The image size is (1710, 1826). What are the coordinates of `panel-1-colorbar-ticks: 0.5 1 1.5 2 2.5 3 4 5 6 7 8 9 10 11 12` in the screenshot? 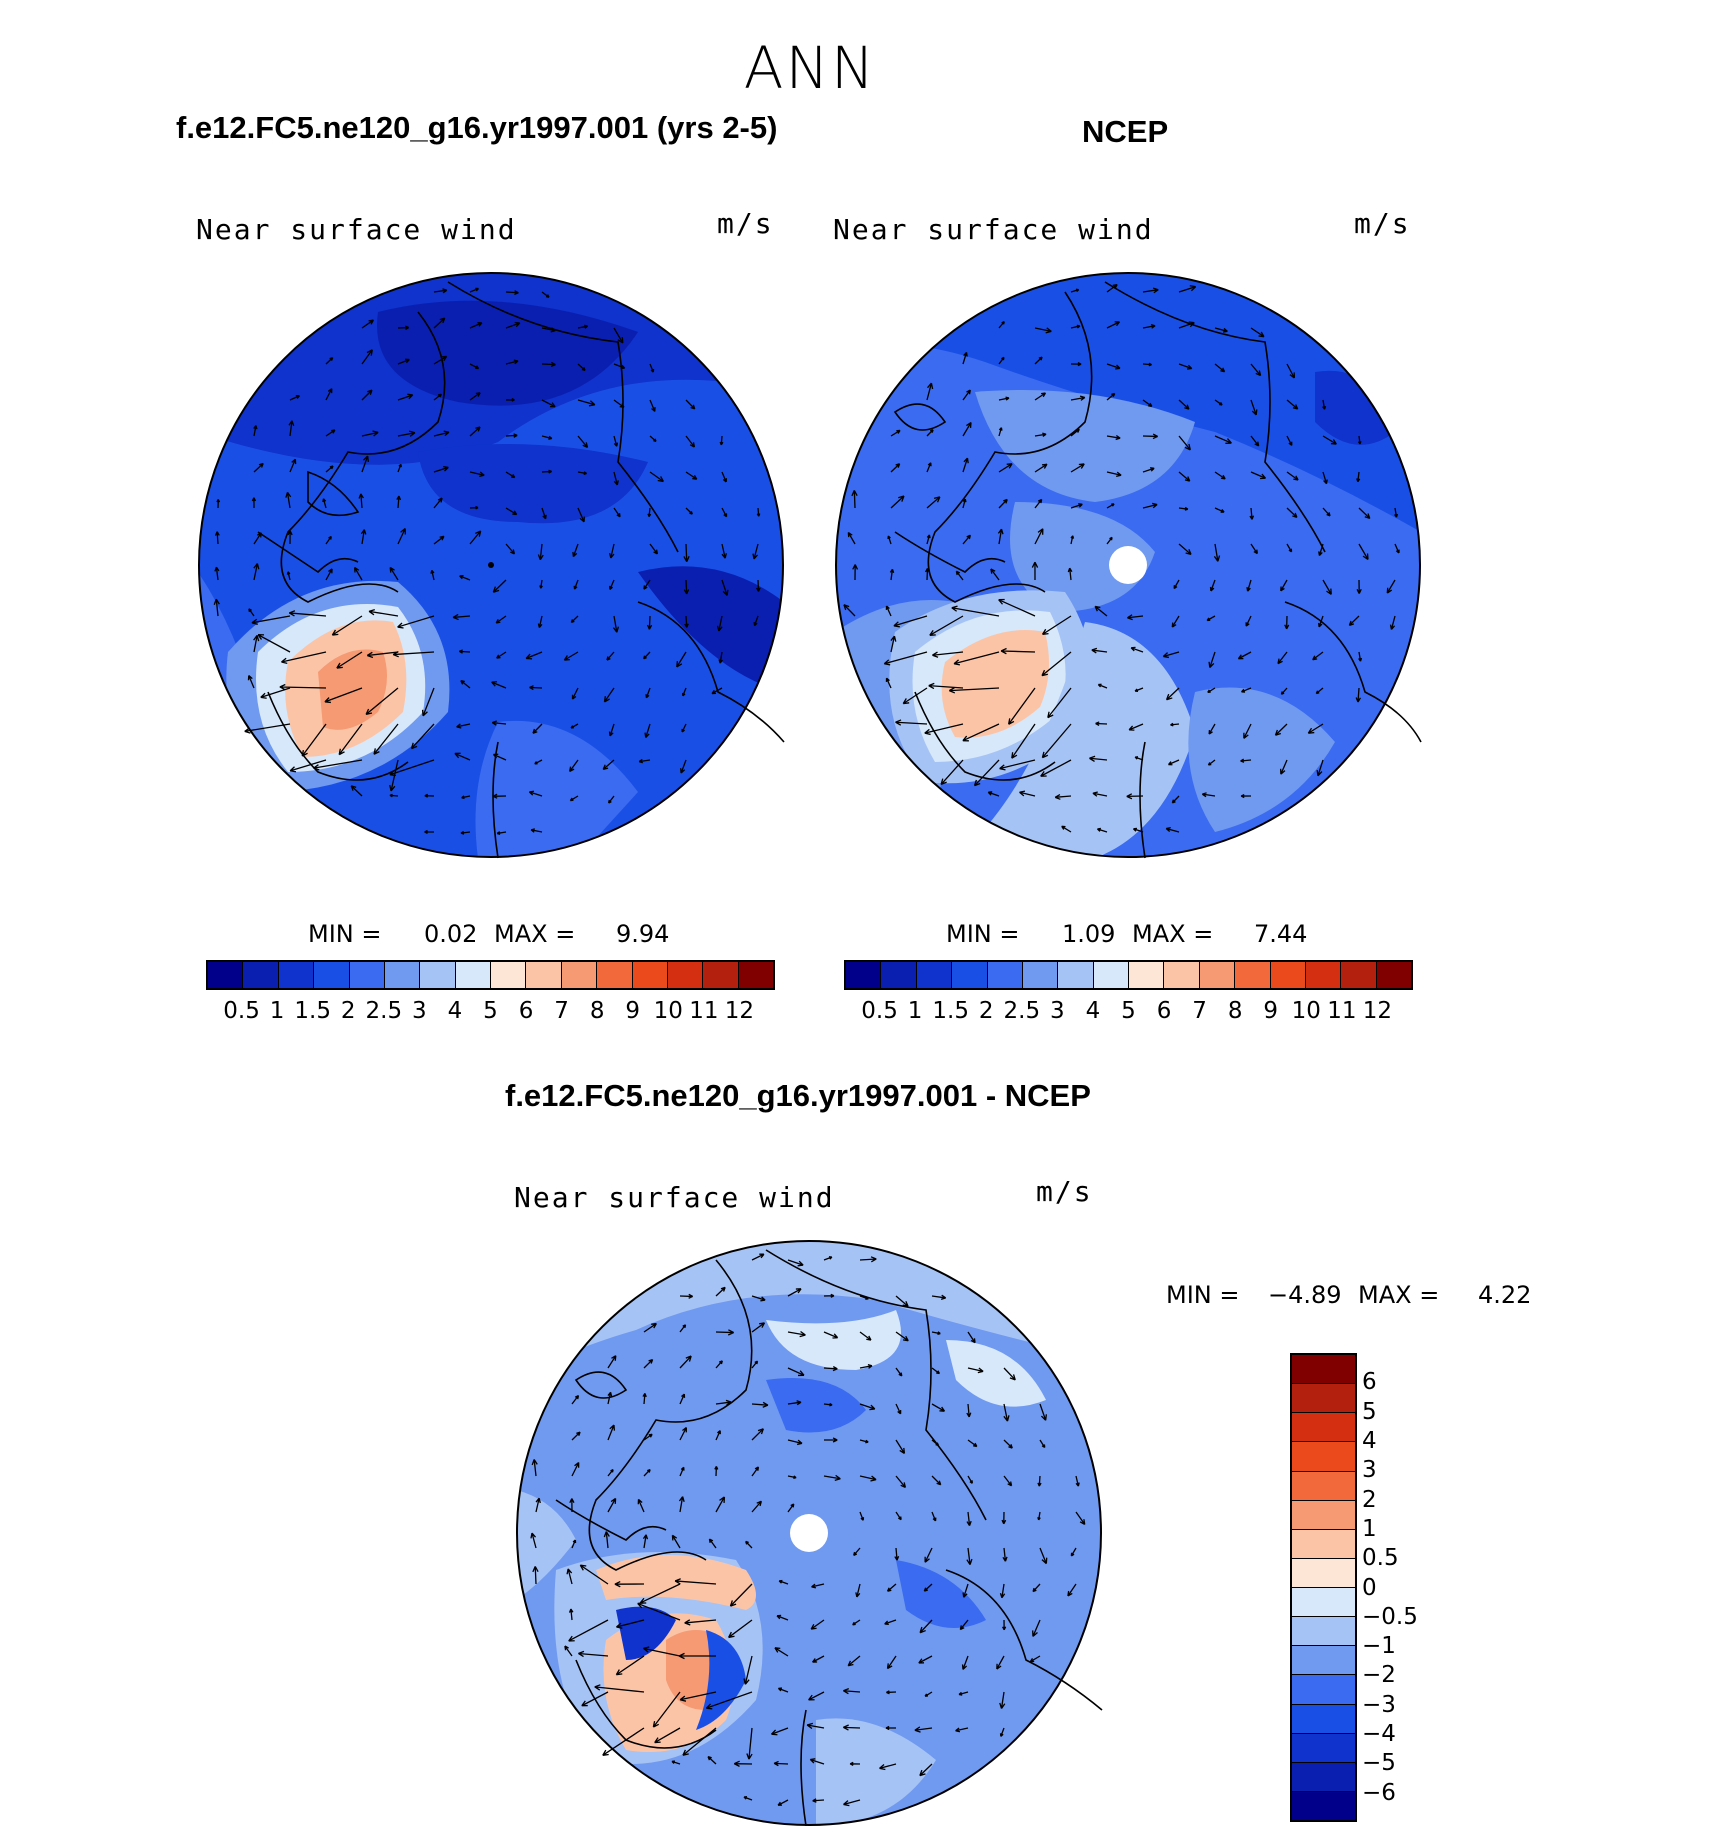 It's located at (490, 1013).